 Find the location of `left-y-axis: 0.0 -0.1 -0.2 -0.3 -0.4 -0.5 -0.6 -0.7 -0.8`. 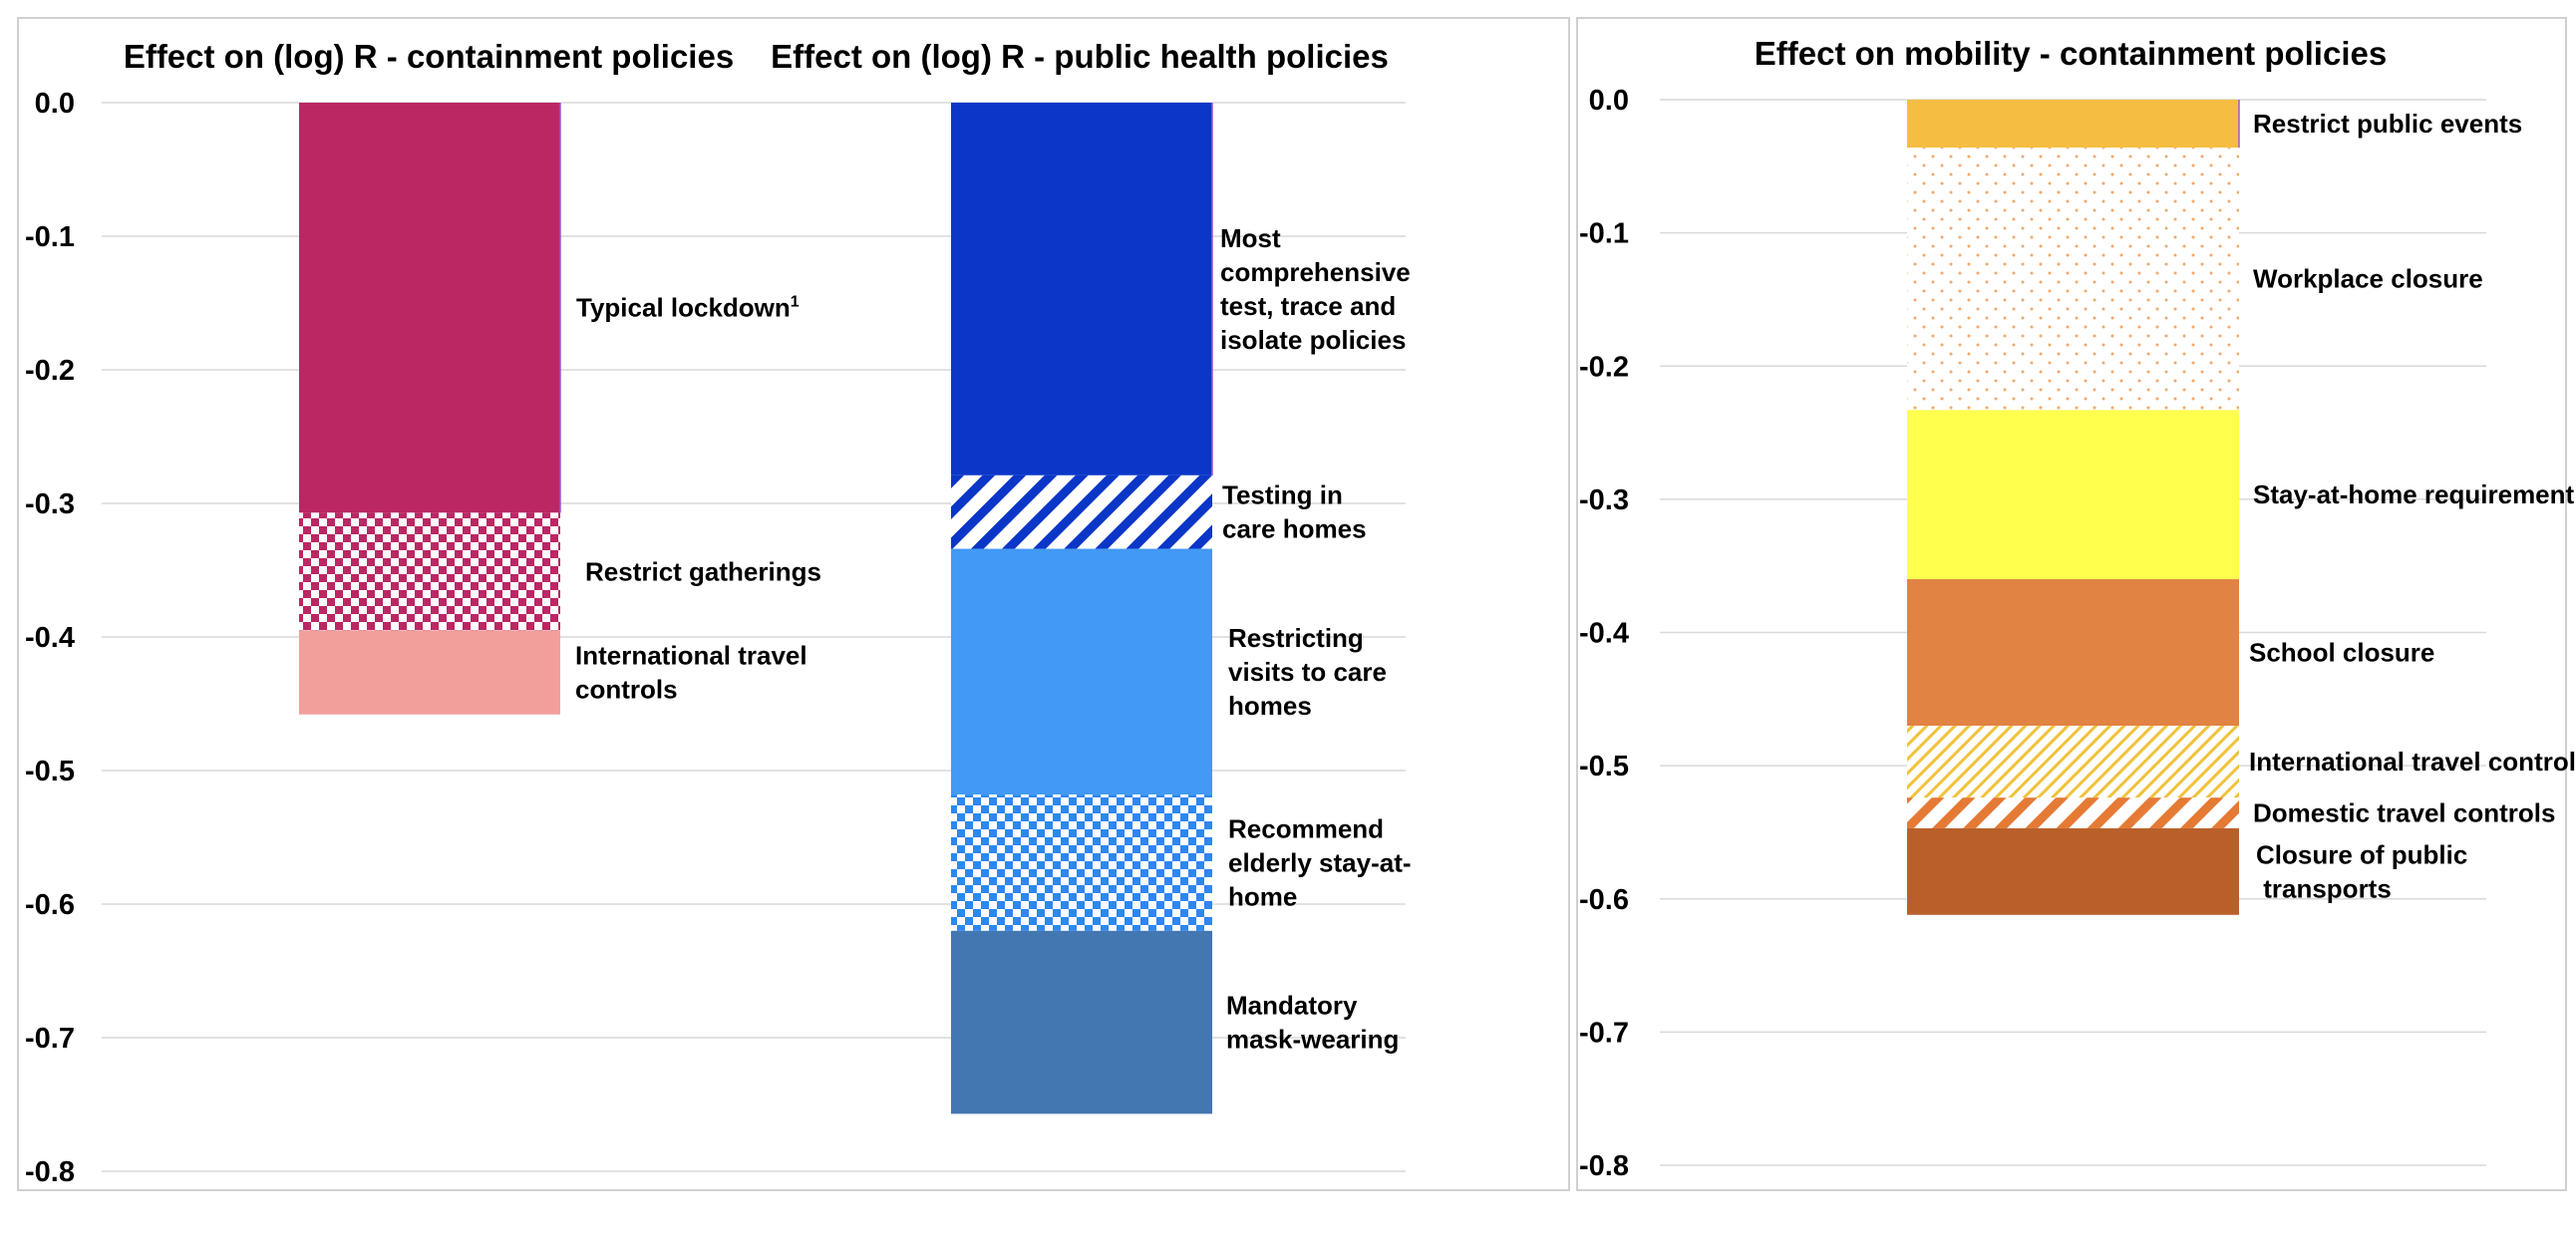

left-y-axis: 0.0 -0.1 -0.2 -0.3 -0.4 -0.5 -0.6 -0.7 -0.8 is located at coordinates (50, 638).